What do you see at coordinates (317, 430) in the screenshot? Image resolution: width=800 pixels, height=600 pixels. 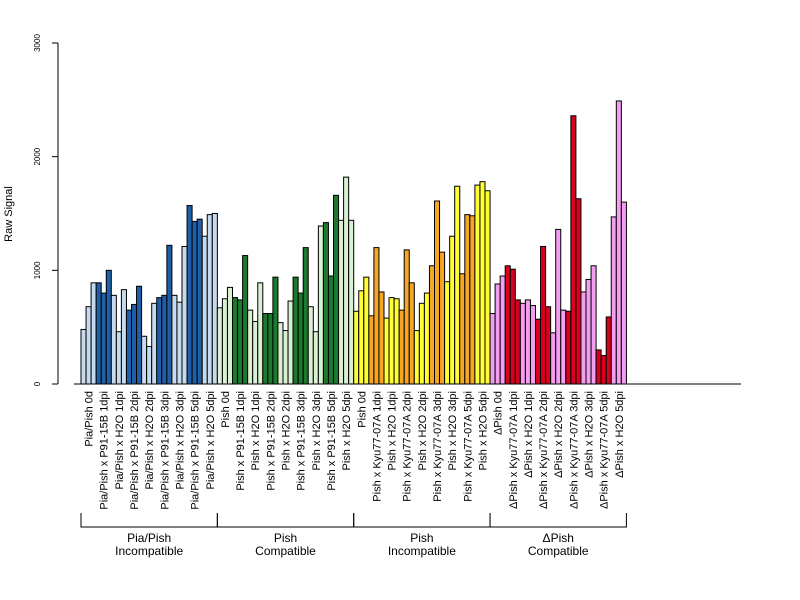 I see `x-tick-label: Pish x H2O 3dpi` at bounding box center [317, 430].